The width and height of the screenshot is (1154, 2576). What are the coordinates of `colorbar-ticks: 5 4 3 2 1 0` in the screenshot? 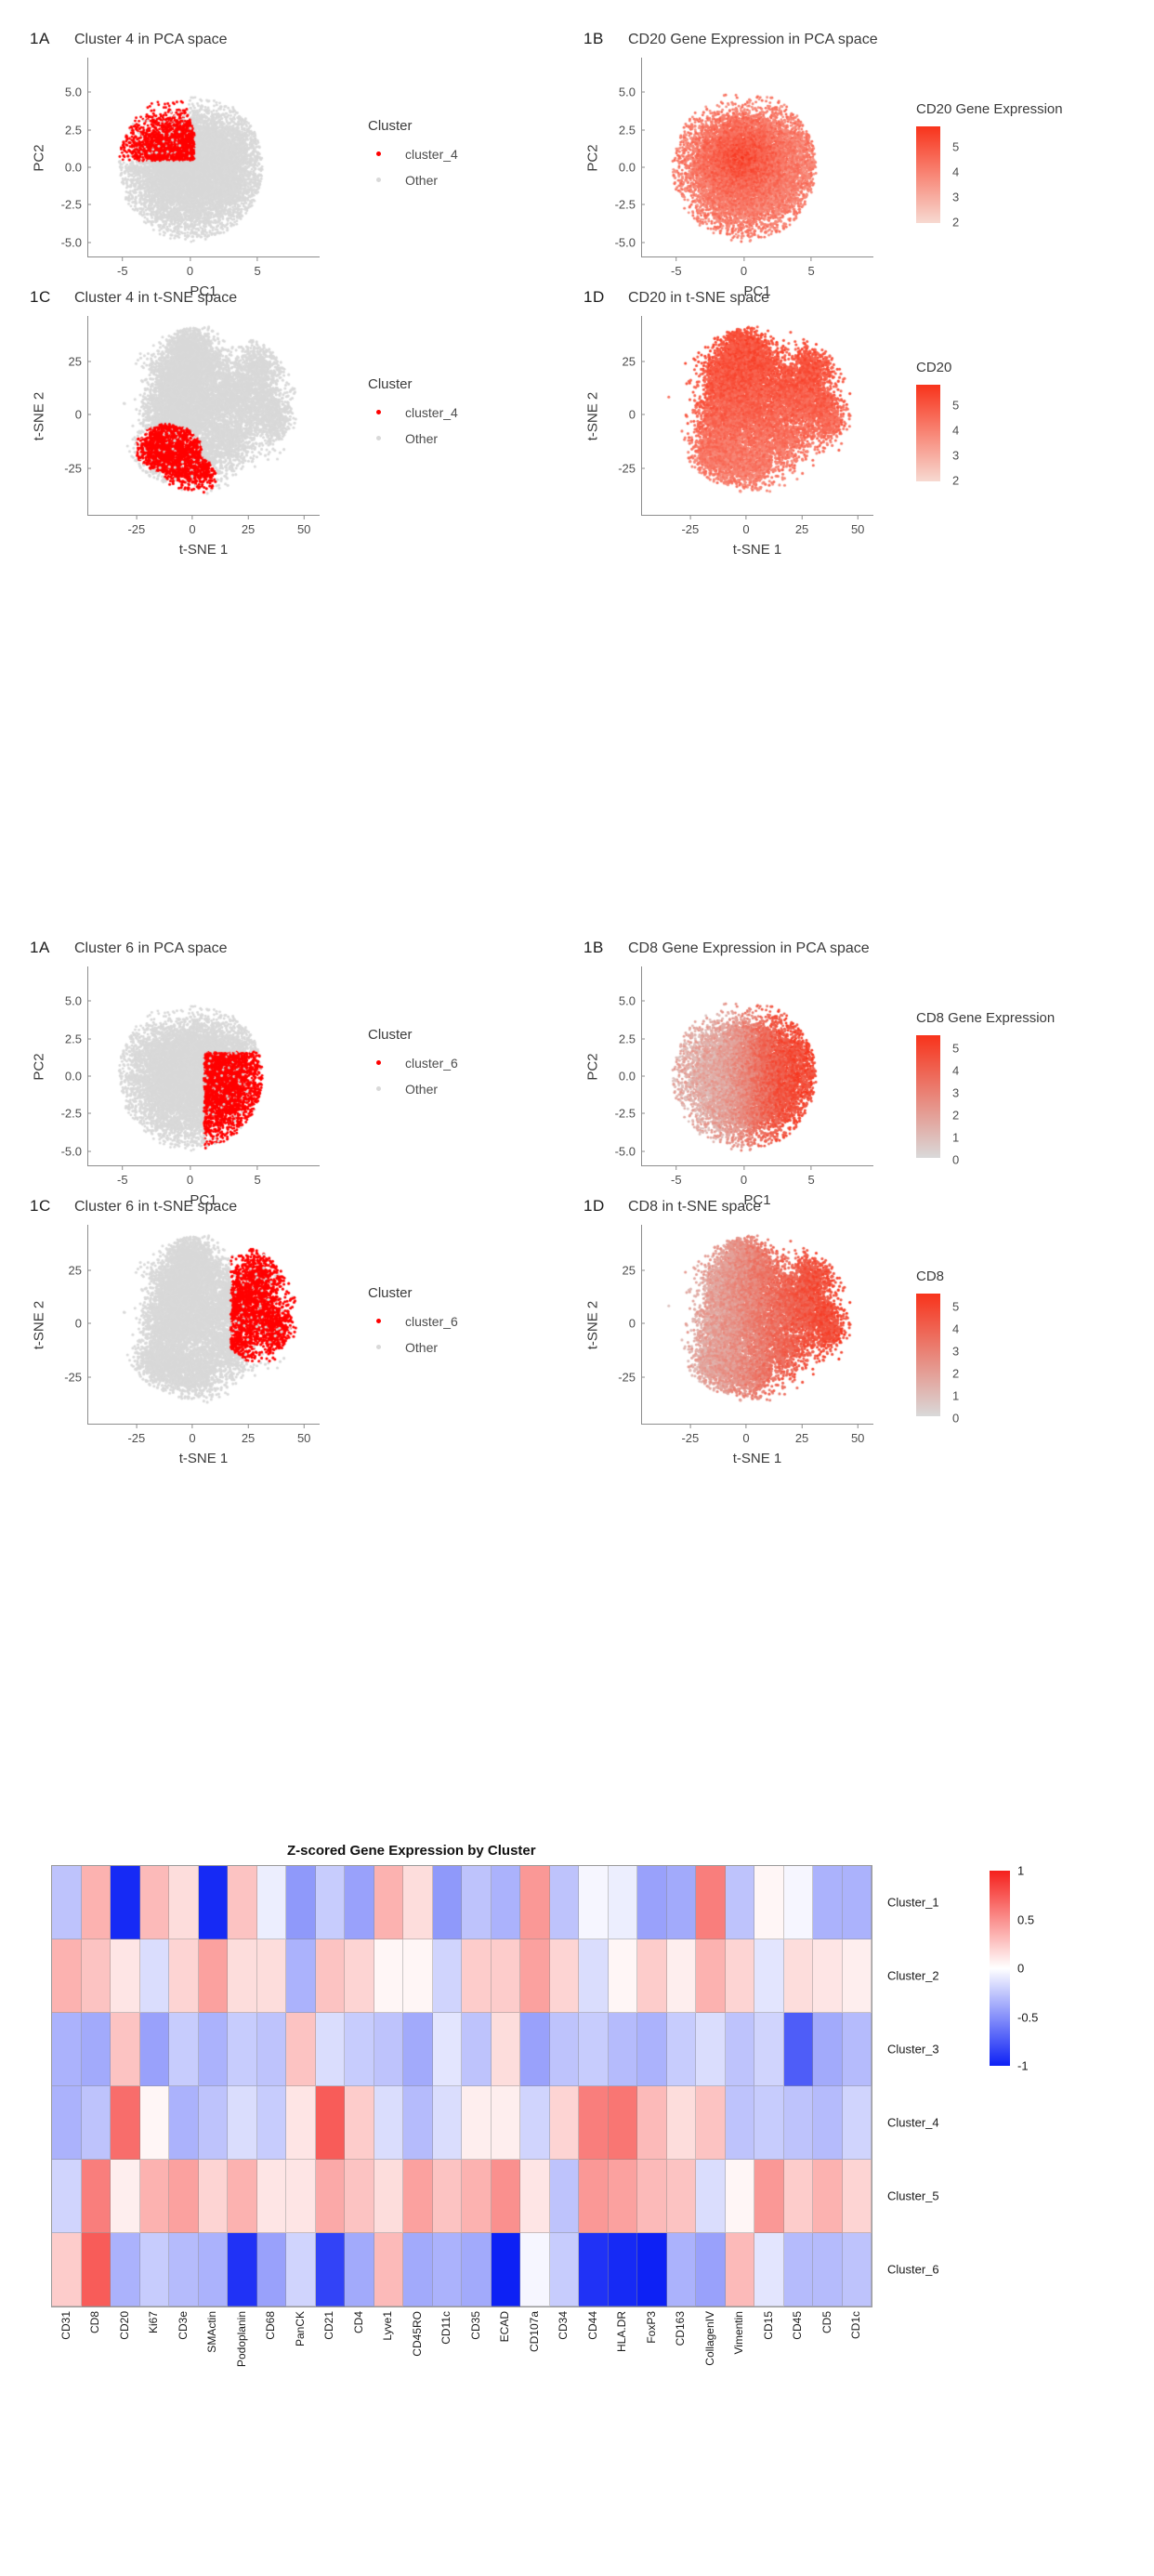 It's located at (962, 1360).